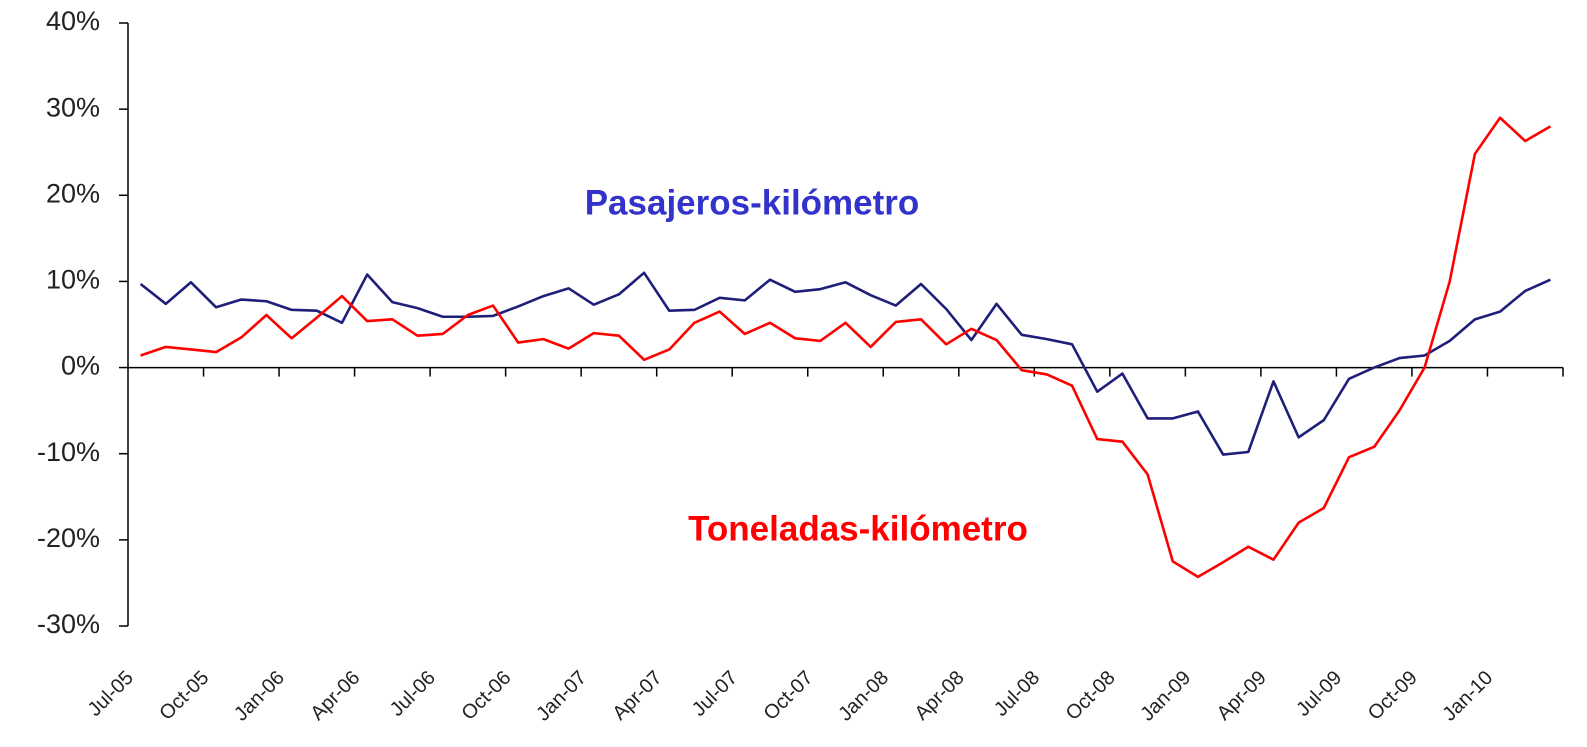  I want to click on y-tick-label: 10%, so click(73, 280).